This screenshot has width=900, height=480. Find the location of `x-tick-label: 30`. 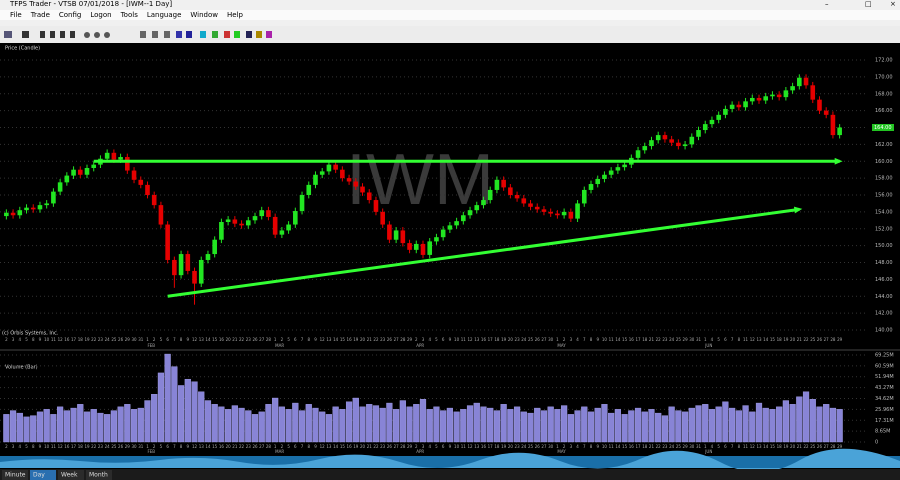

x-tick-label: 30 is located at coordinates (551, 446).